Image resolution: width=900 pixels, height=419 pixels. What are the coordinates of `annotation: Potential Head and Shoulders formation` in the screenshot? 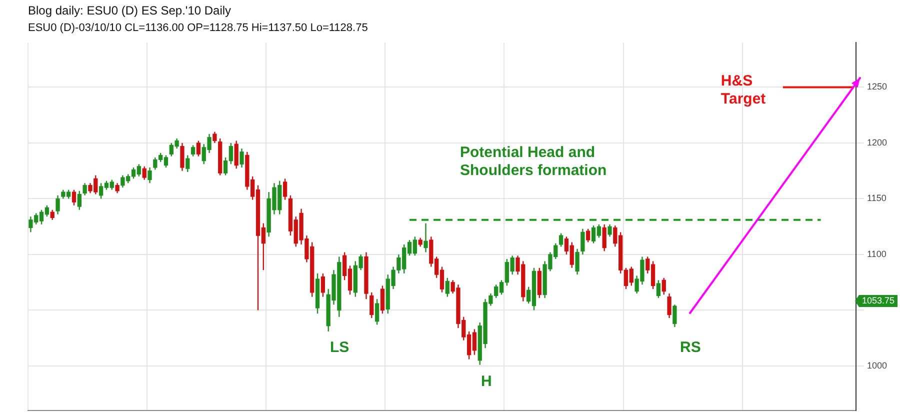 It's located at (533, 162).